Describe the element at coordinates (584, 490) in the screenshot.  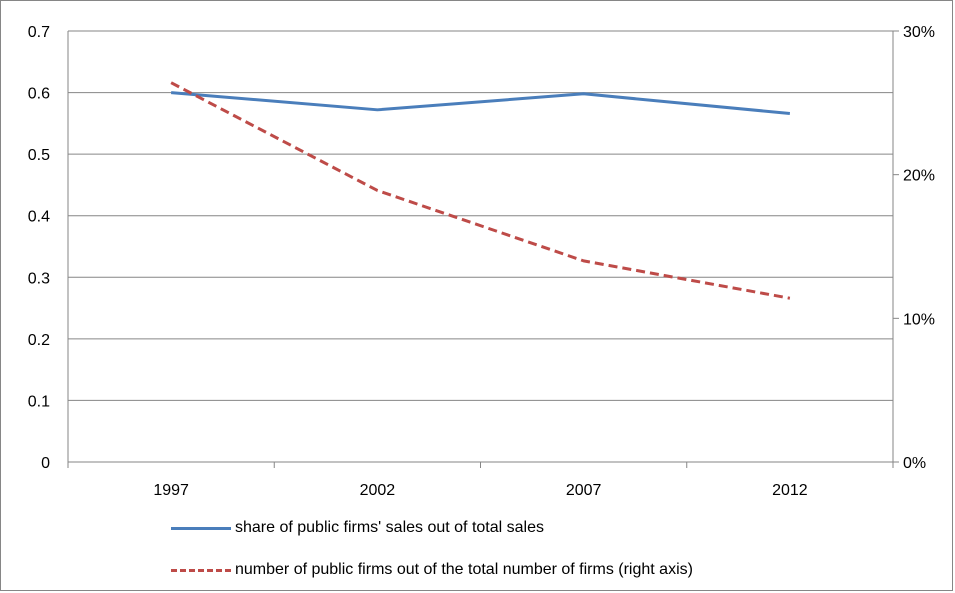
I see `x-tick-label: 2007` at that location.